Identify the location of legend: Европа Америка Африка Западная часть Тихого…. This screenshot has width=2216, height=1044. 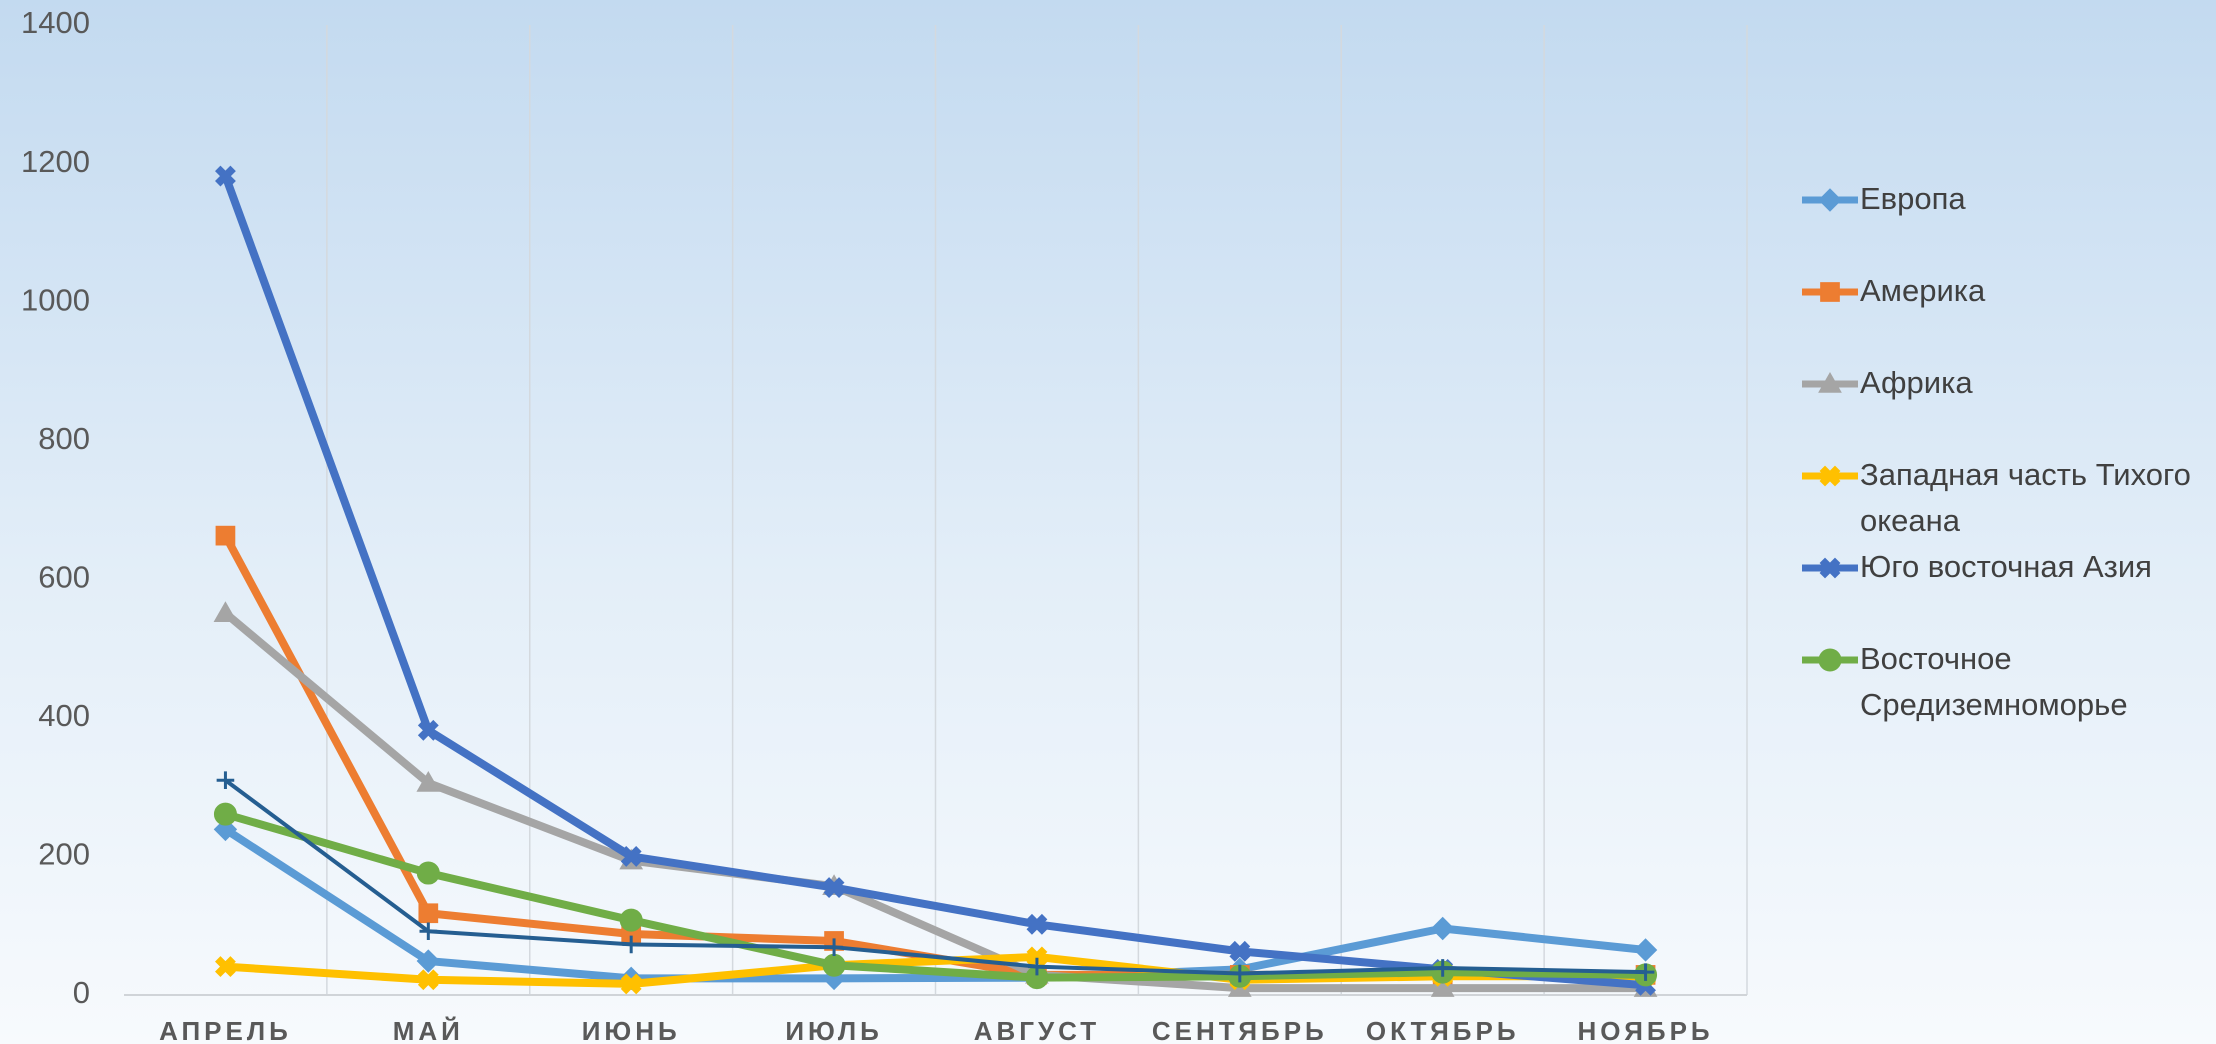
(2008, 445).